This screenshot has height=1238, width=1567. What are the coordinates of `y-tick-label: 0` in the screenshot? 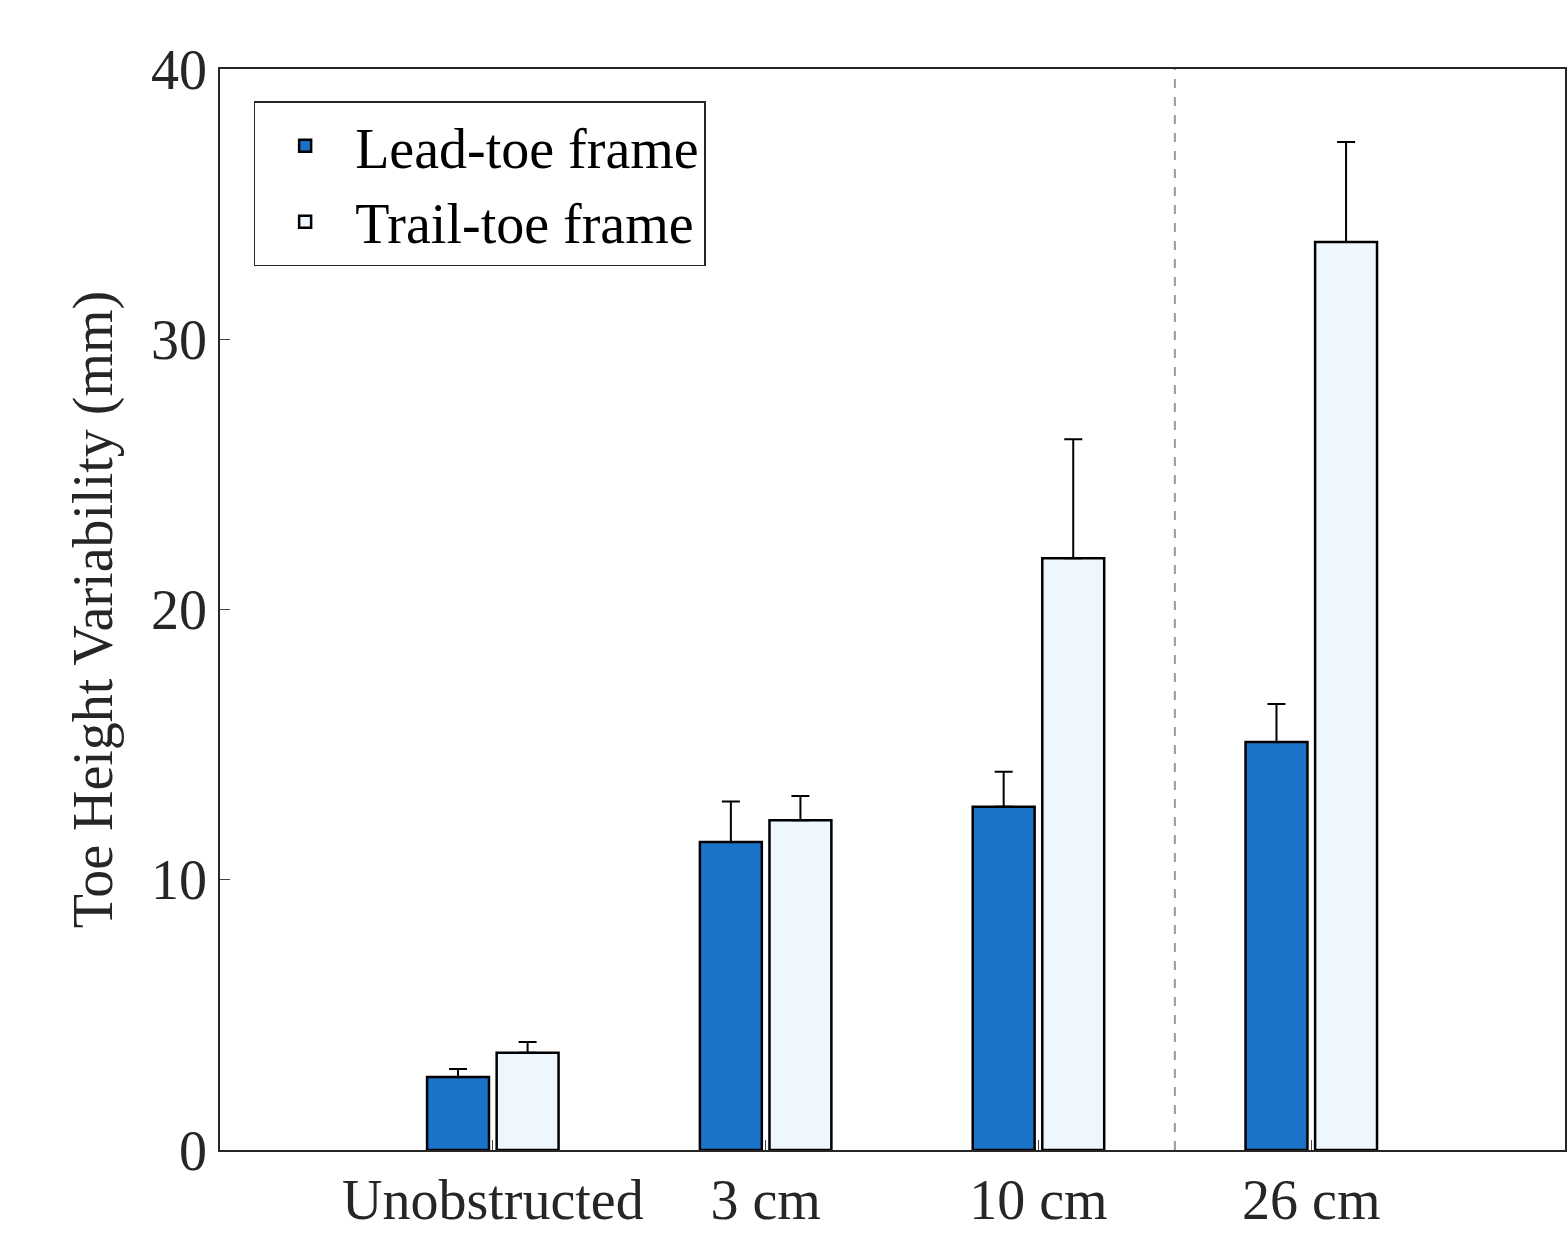 It's located at (193, 1150).